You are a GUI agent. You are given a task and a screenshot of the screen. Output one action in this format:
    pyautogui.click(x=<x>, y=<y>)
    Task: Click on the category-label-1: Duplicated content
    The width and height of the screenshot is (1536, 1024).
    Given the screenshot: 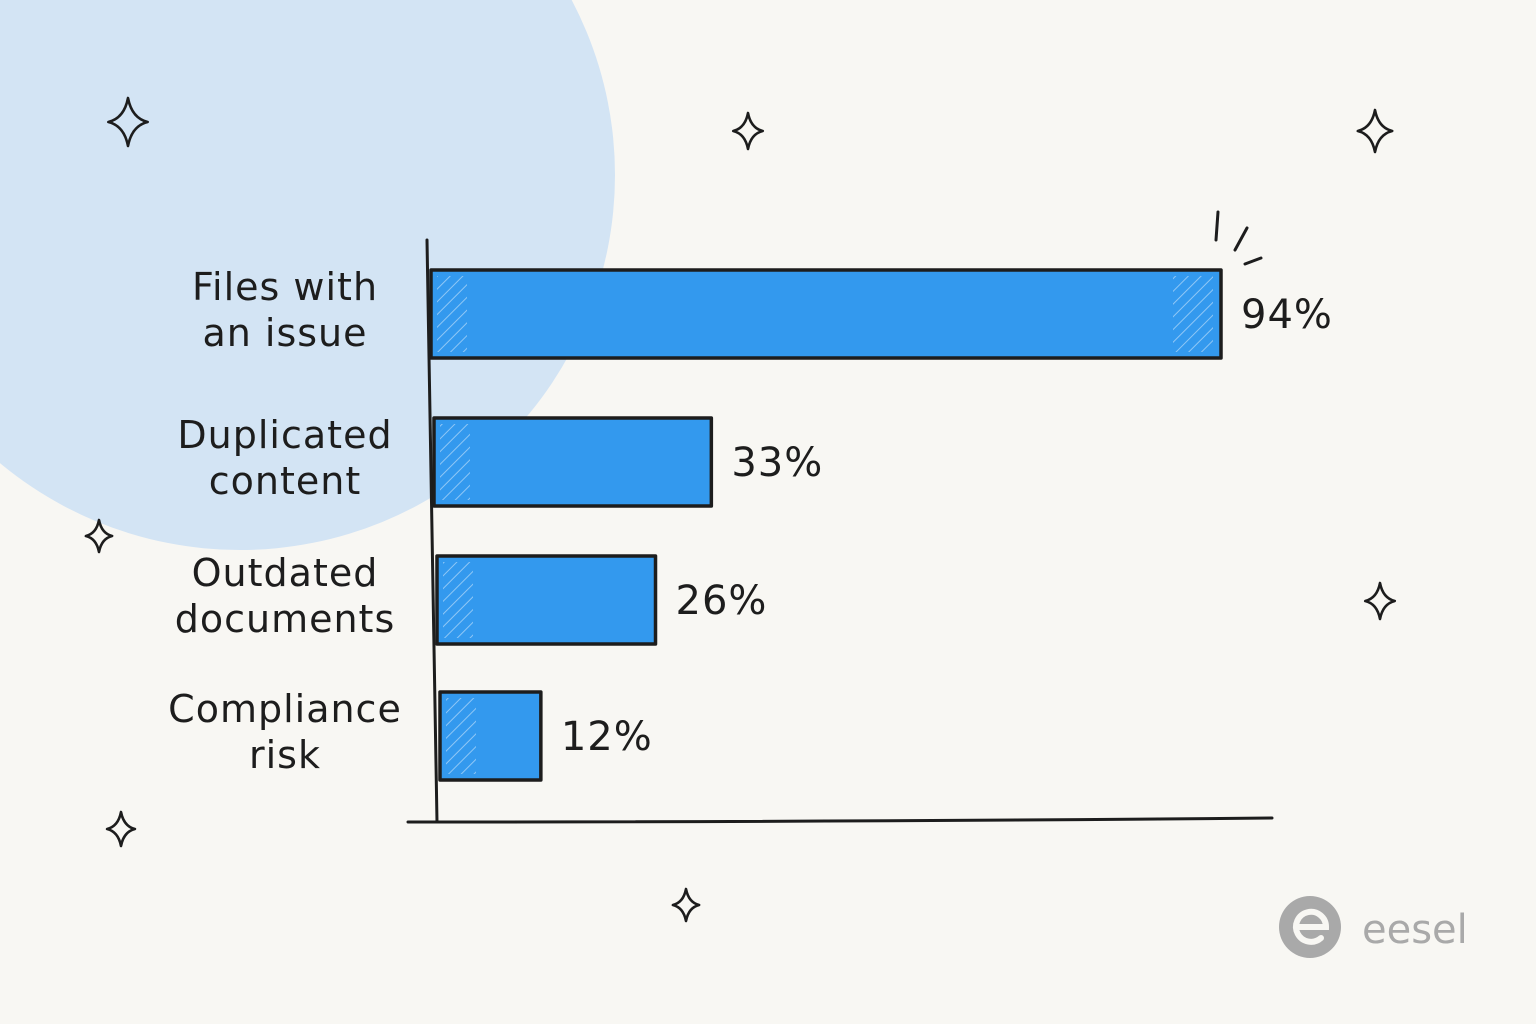 What is the action you would take?
    pyautogui.click(x=284, y=458)
    